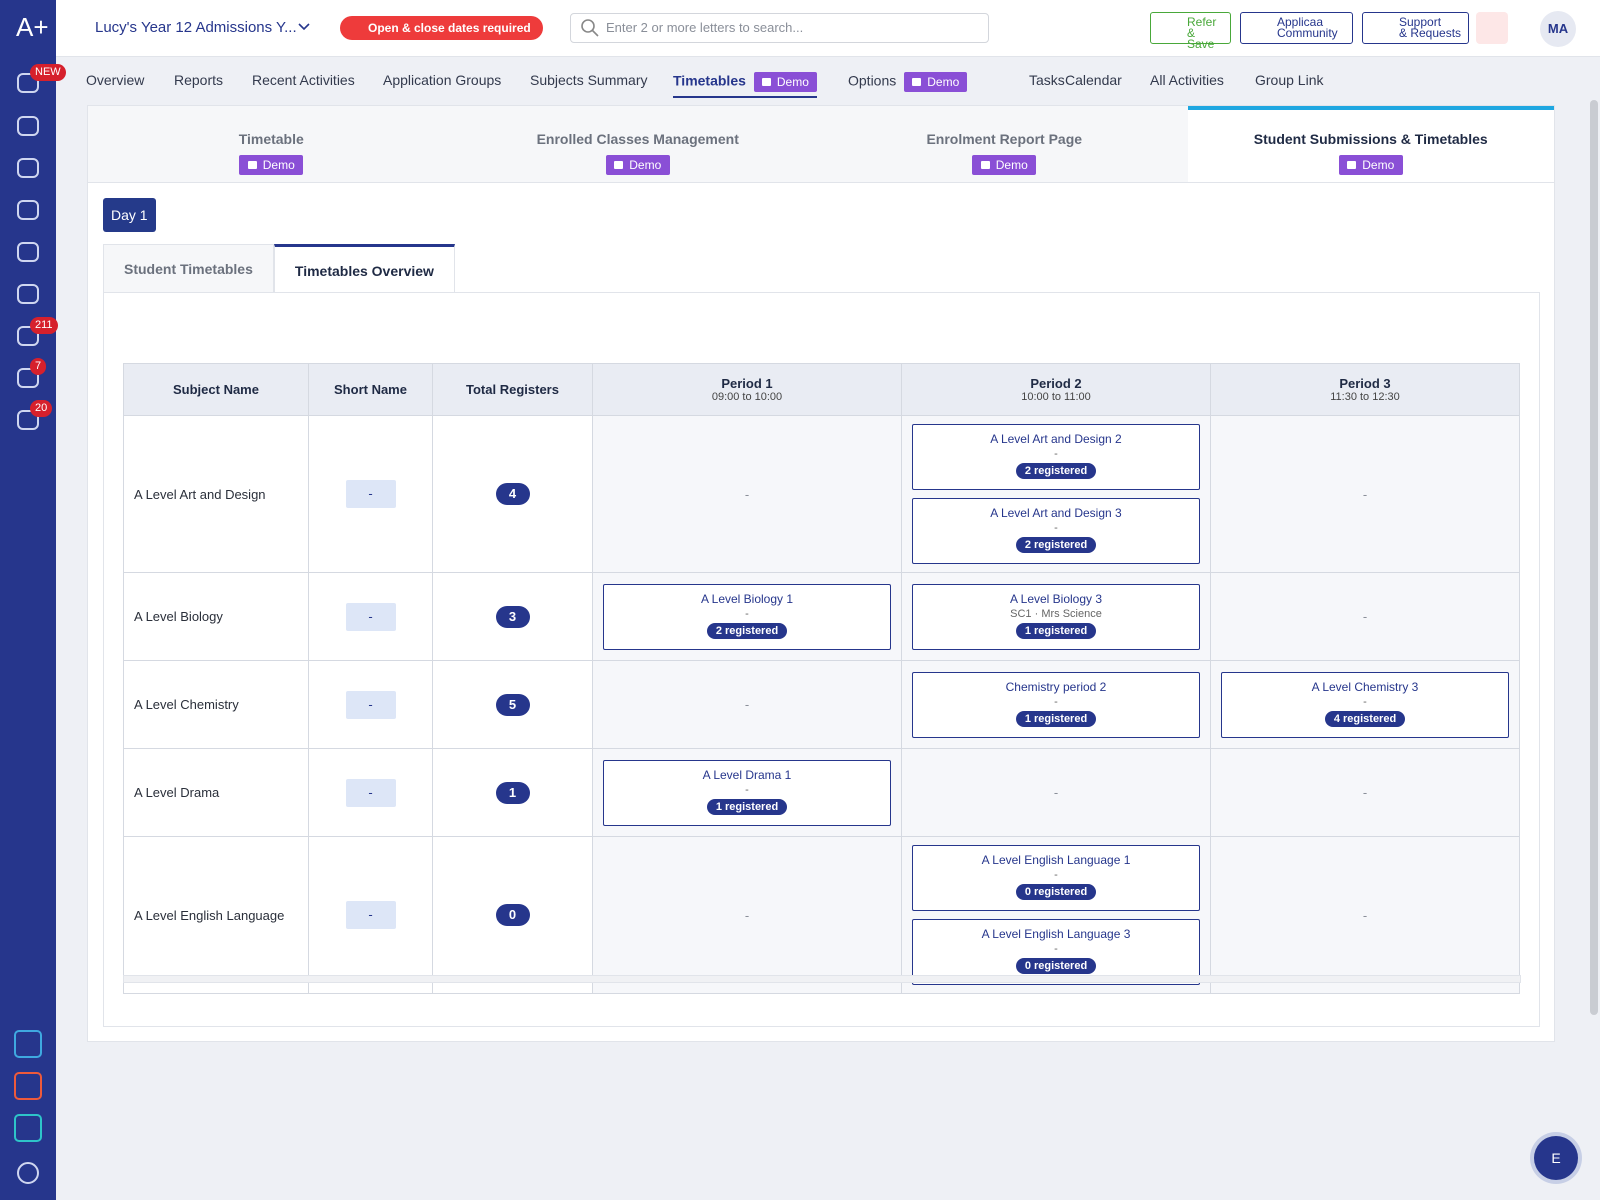 The image size is (1600, 1200). I want to click on sub-tab: Timetable Demo, so click(271, 144).